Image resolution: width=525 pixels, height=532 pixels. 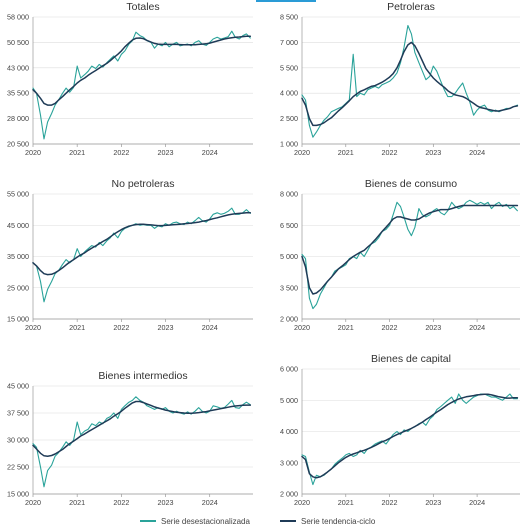 What do you see at coordinates (18, 256) in the screenshot?
I see `y-tick-label: 35 000` at bounding box center [18, 256].